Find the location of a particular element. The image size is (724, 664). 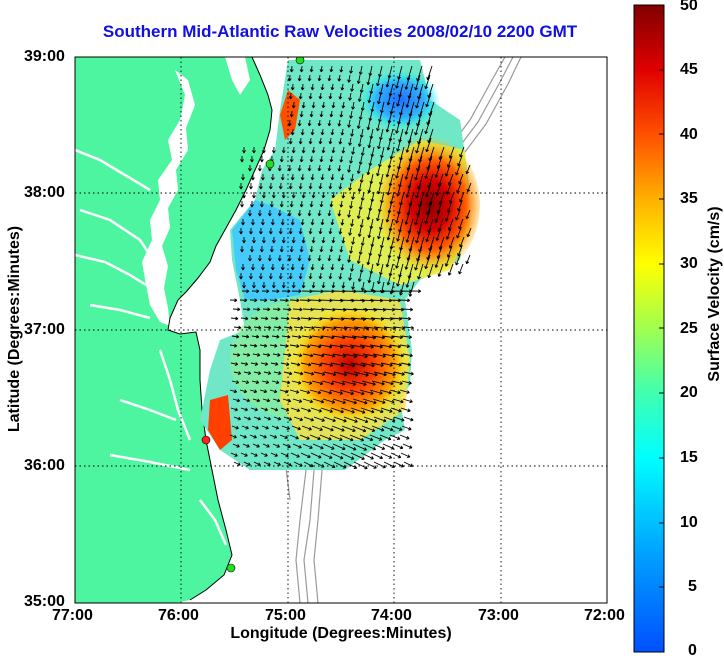

y-tick-label: 36:00 is located at coordinates (44, 465).